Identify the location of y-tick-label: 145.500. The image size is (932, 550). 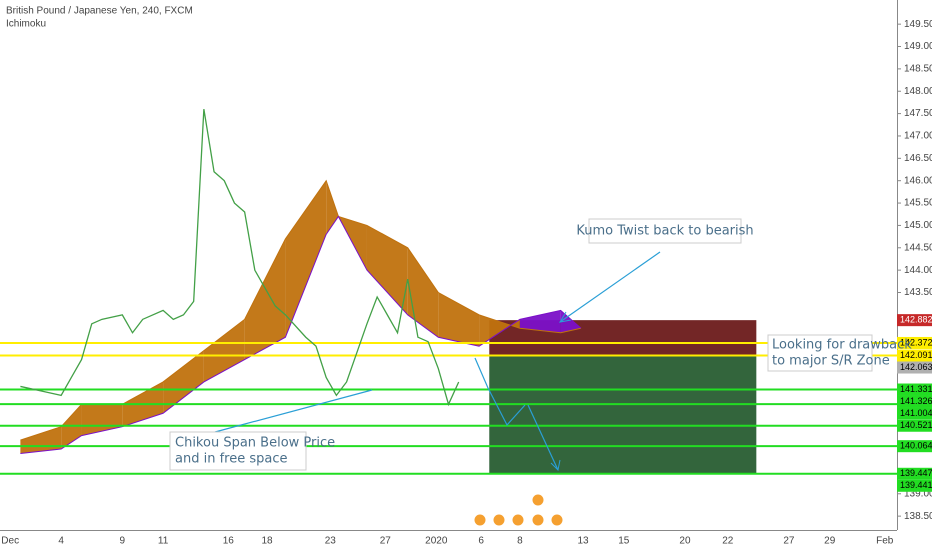
(918, 203).